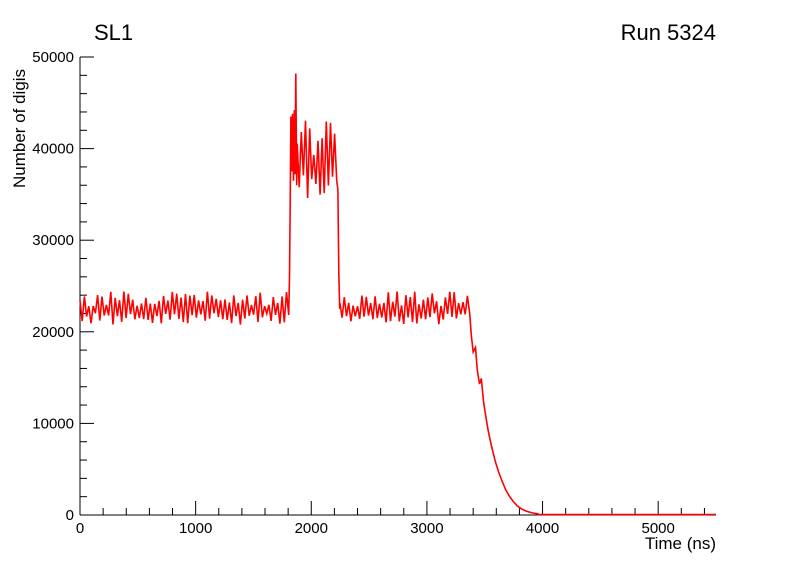 The image size is (796, 572). Describe the element at coordinates (311, 528) in the screenshot. I see `x-tick-label: 2000` at that location.